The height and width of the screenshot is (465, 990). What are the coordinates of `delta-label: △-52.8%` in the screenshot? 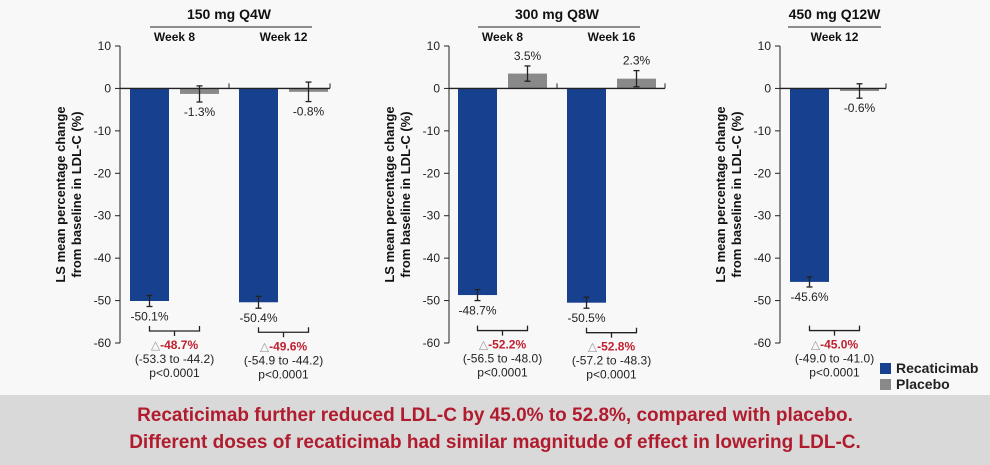 It's located at (612, 347).